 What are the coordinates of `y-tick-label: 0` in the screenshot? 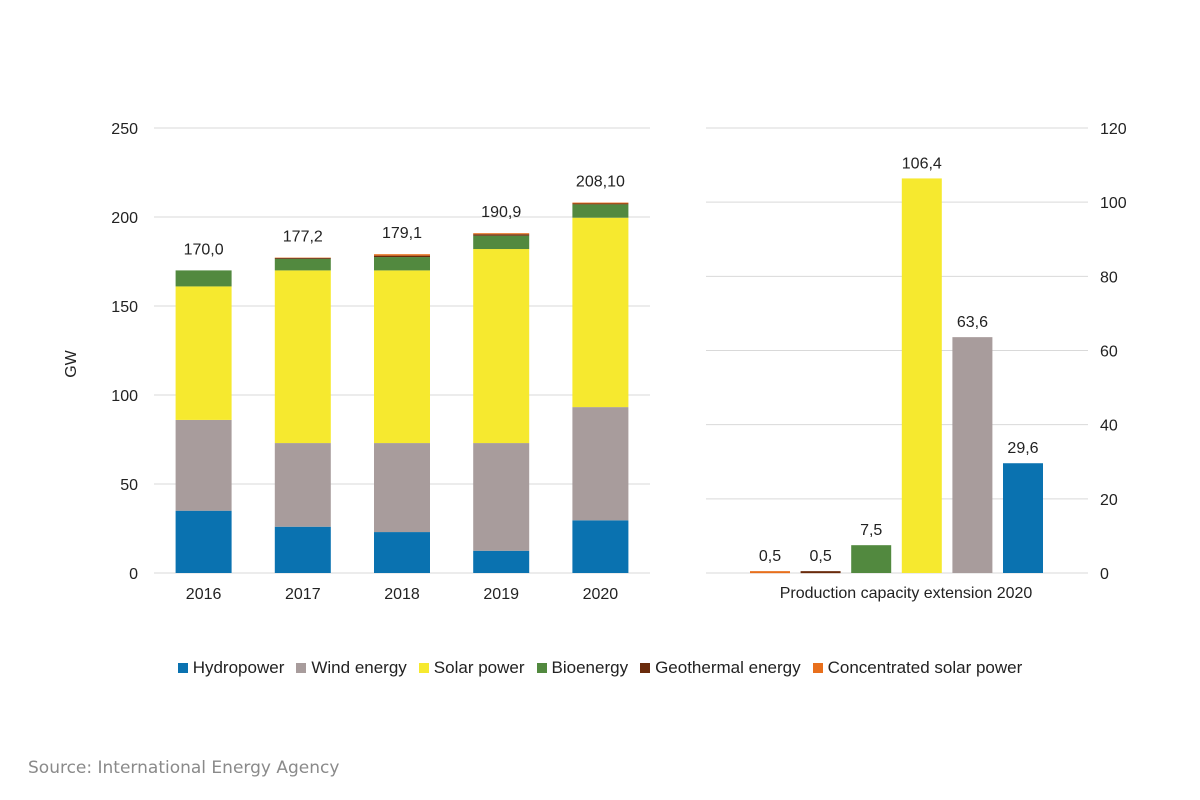 It's located at (133, 574).